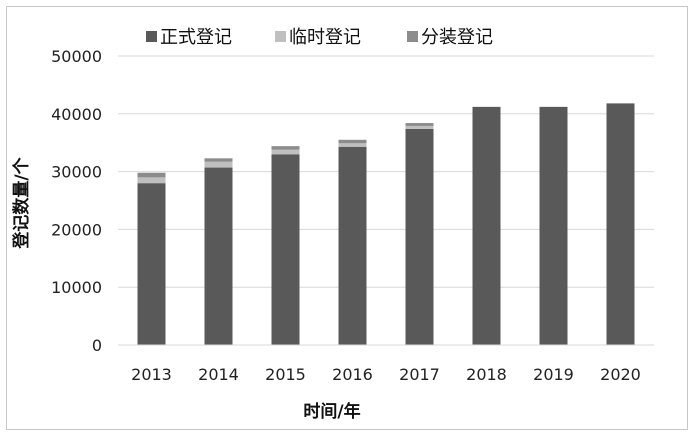  Describe the element at coordinates (386, 374) in the screenshot. I see `x-tick-labels: 2013 2014 2015 2016 2017 2018 2019 2020` at that location.